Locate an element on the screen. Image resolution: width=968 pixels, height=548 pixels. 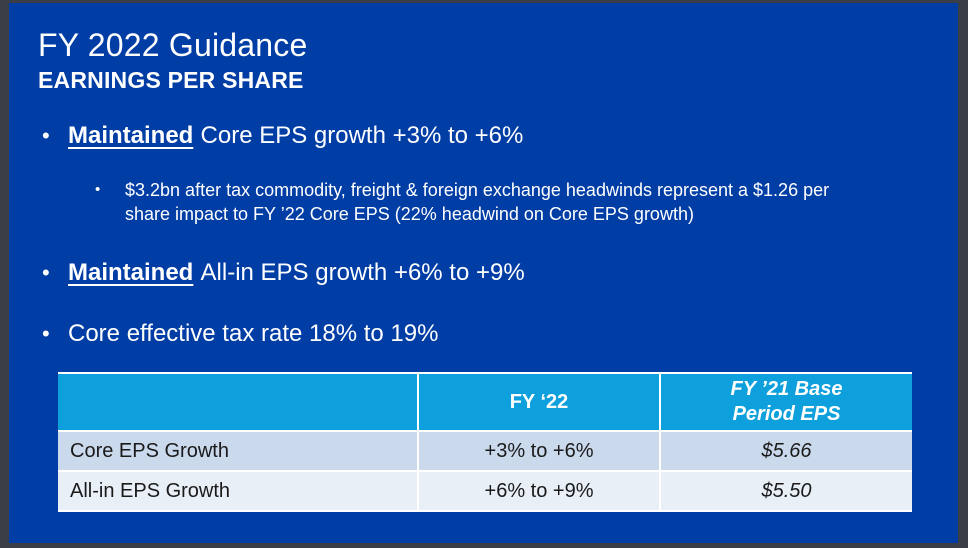
bullet-text: Maintained All-in EPS growth +6% to +9% is located at coordinates (296, 273).